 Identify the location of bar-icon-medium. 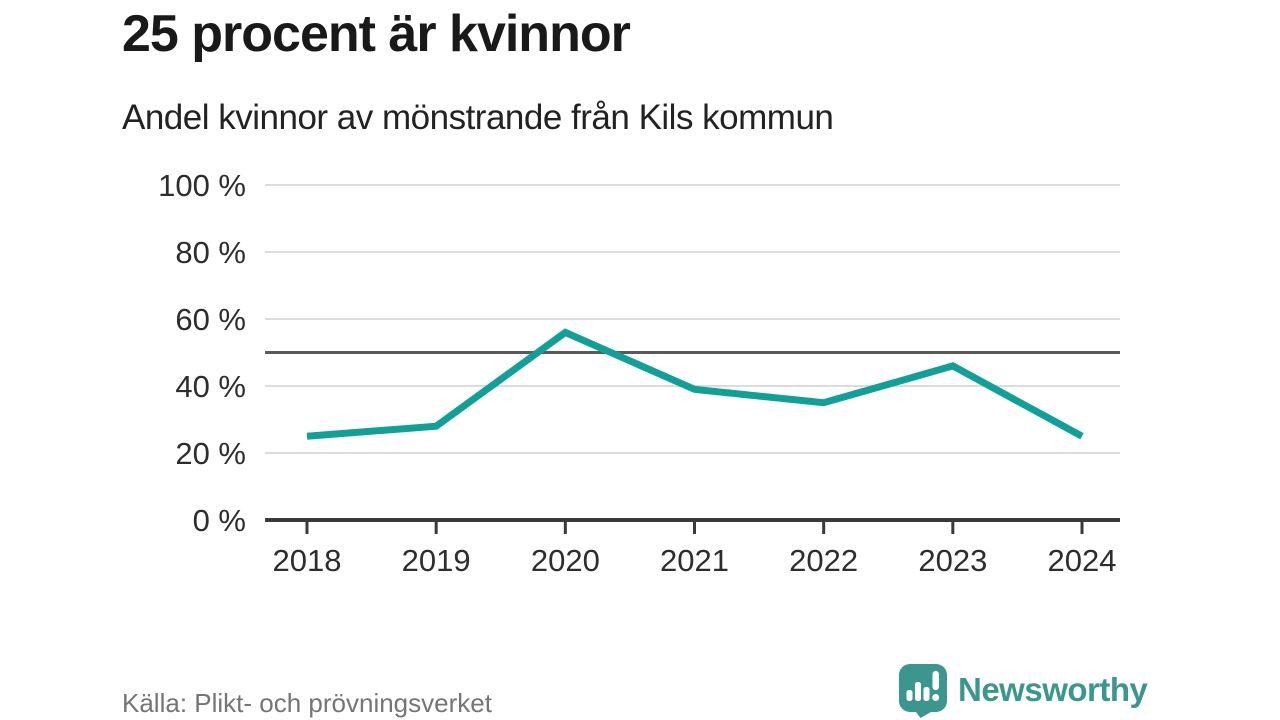
(926, 694).